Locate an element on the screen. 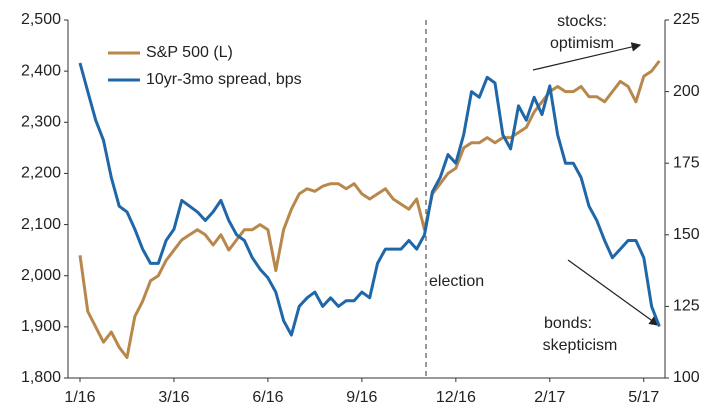 The image size is (713, 409). x-tick-label: 3/16 is located at coordinates (173, 397).